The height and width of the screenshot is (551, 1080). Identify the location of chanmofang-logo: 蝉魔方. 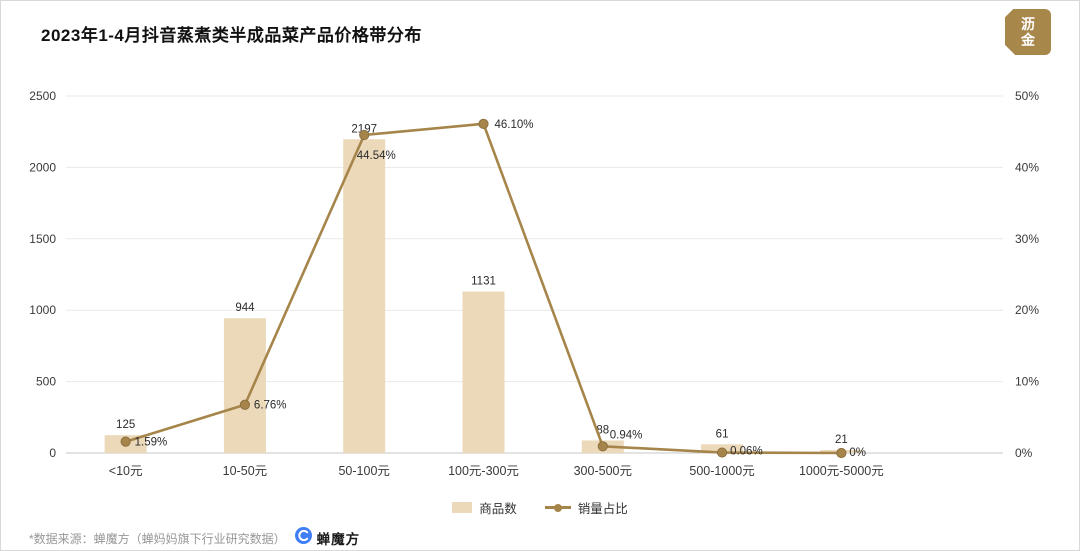
(327, 538).